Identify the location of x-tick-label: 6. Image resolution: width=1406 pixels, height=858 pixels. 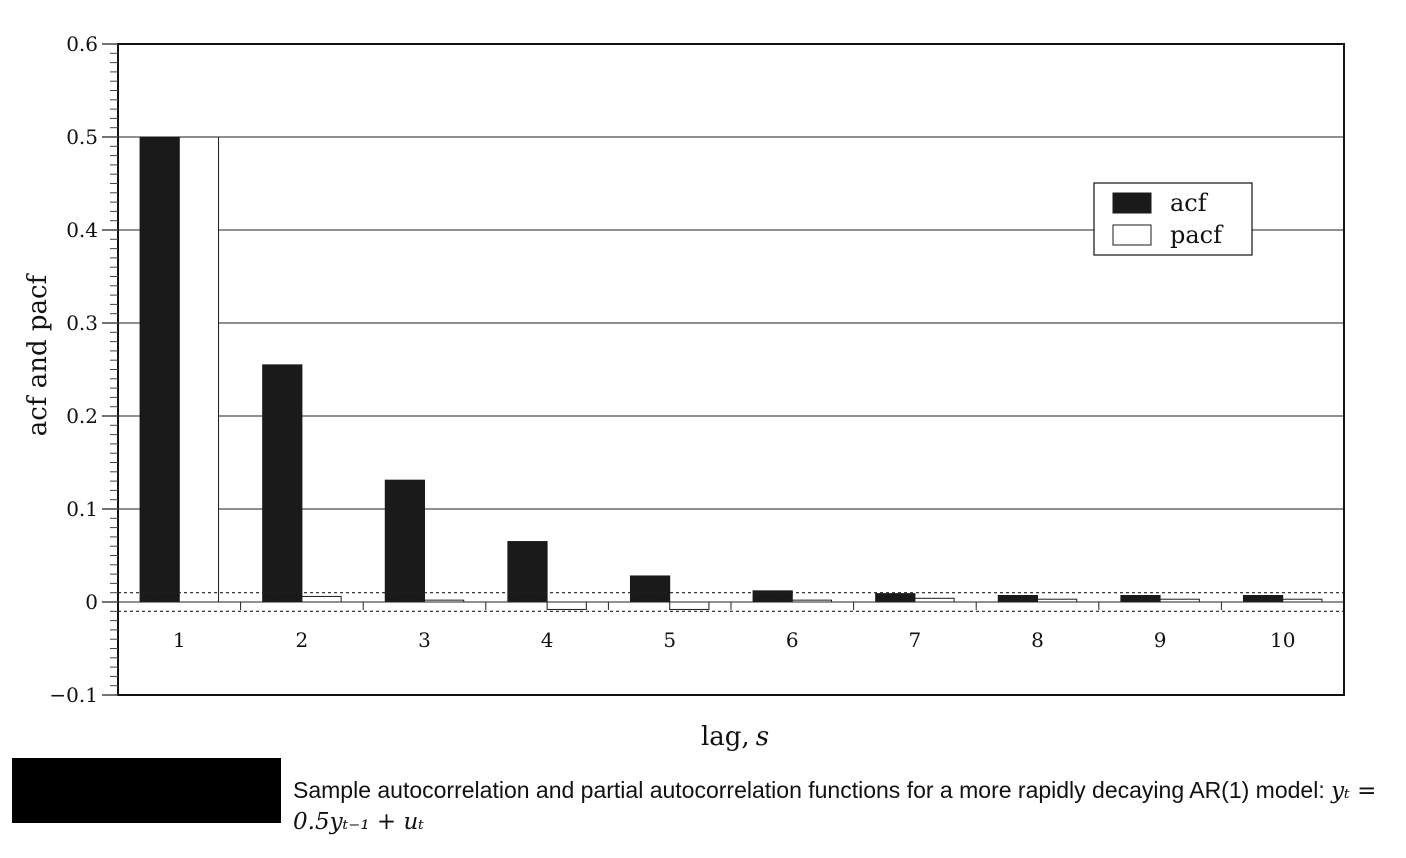
(792, 640).